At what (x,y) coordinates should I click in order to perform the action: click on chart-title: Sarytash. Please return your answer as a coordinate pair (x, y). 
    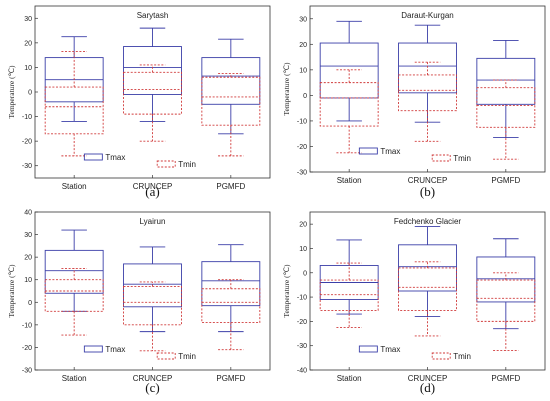
    Looking at the image, I should click on (153, 15).